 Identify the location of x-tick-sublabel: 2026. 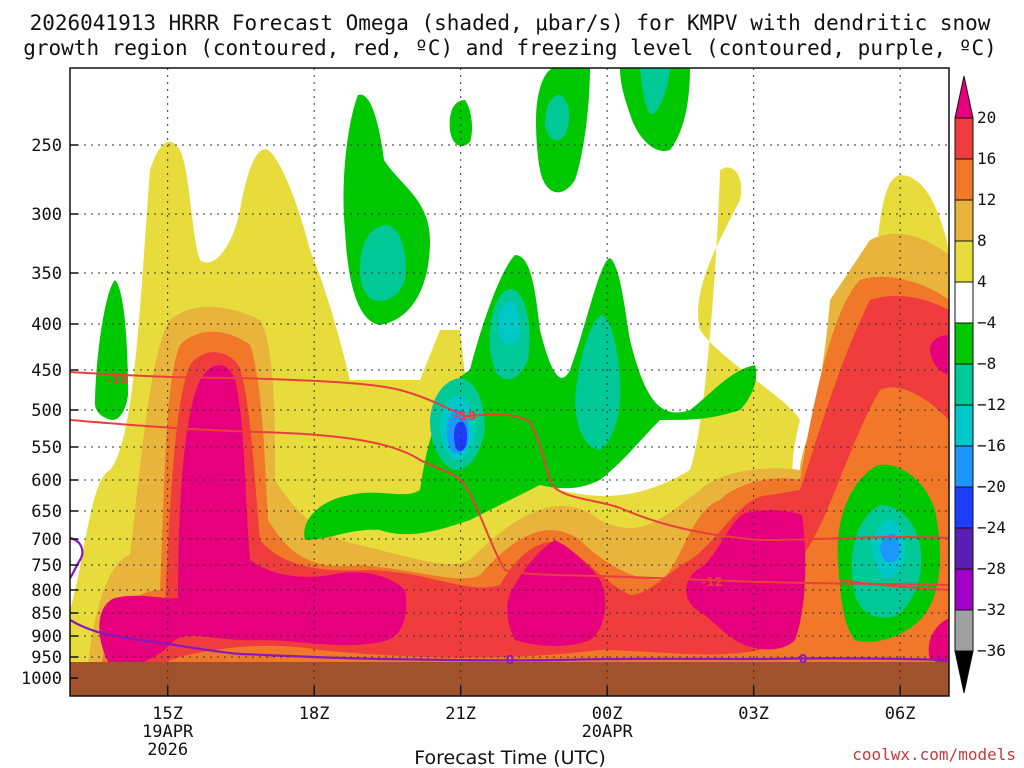
(167, 750).